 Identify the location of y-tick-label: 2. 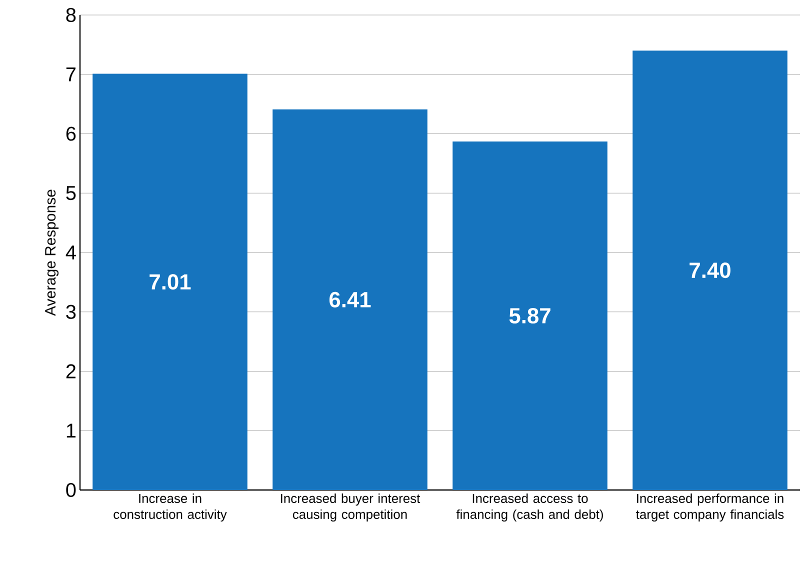
(71, 371).